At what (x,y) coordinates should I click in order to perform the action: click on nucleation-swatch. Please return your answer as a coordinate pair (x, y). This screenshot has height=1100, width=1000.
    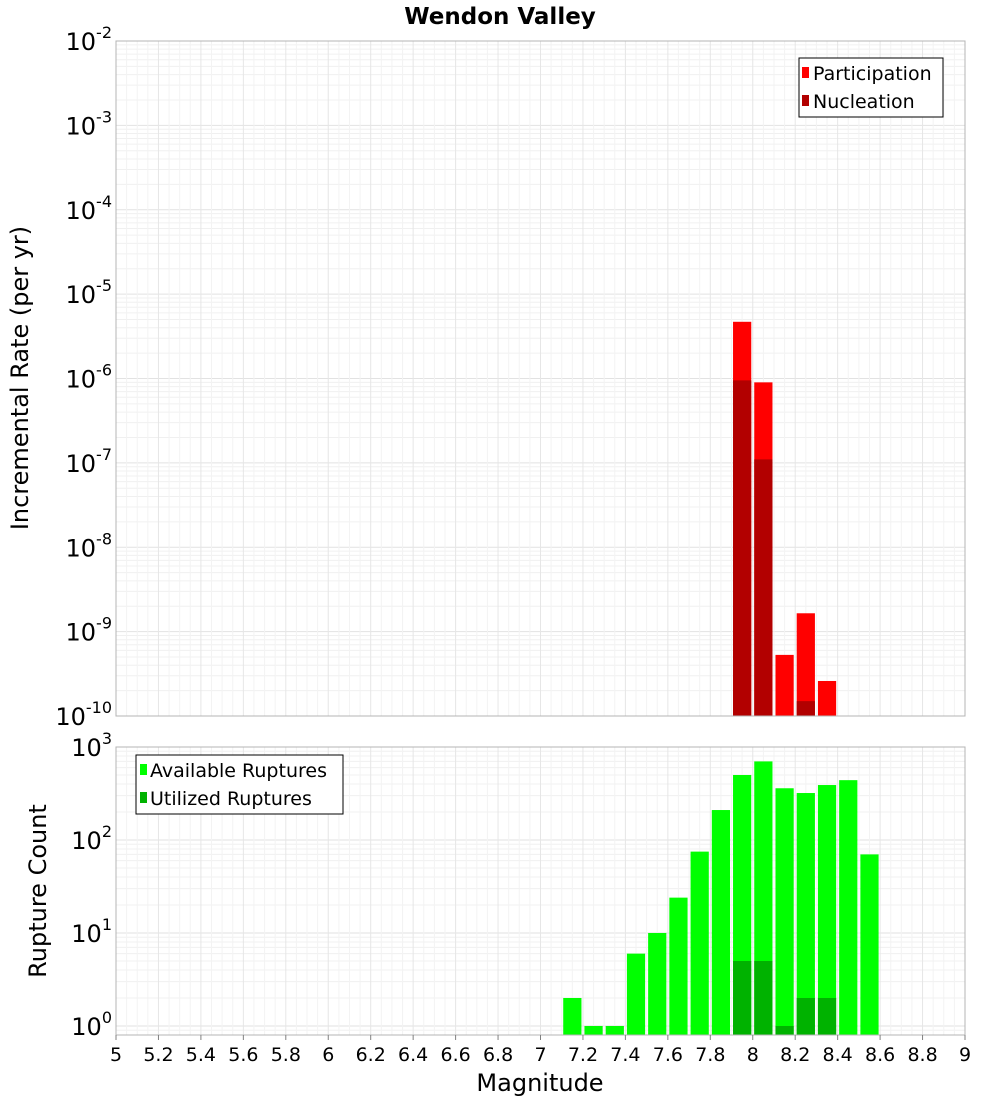
    Looking at the image, I should click on (805, 100).